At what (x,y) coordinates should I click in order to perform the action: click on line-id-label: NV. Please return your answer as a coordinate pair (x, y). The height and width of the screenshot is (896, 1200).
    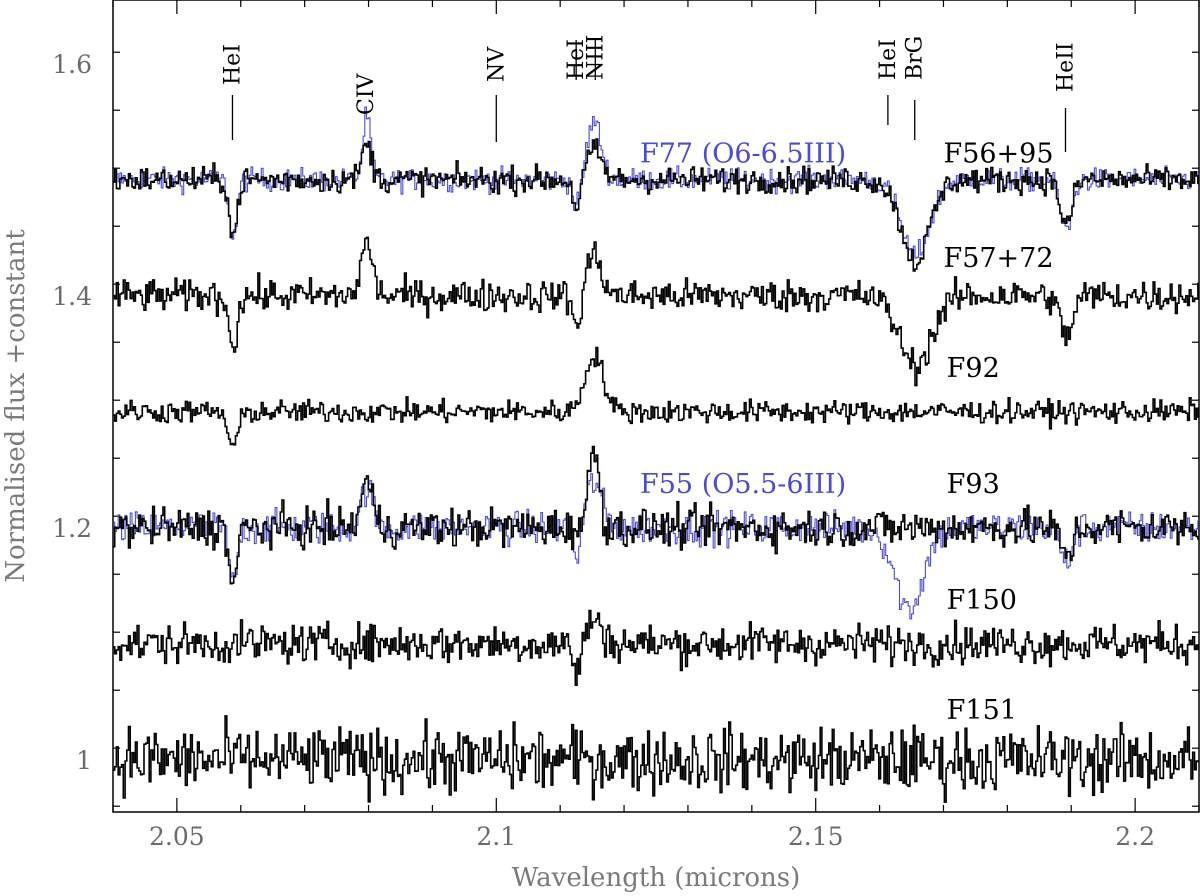
    Looking at the image, I should click on (496, 64).